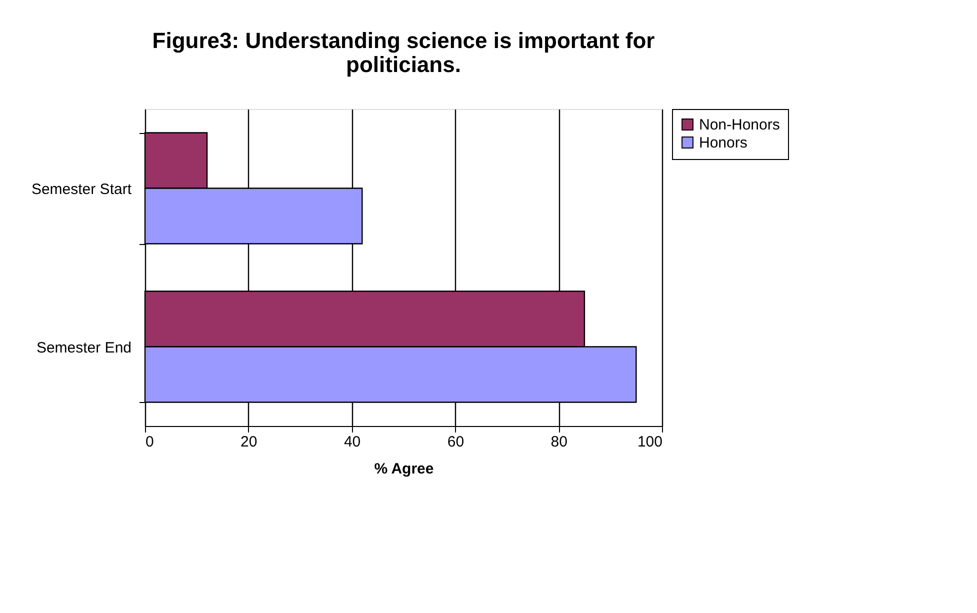  What do you see at coordinates (81, 189) in the screenshot?
I see `y-tick-label: Semester Start` at bounding box center [81, 189].